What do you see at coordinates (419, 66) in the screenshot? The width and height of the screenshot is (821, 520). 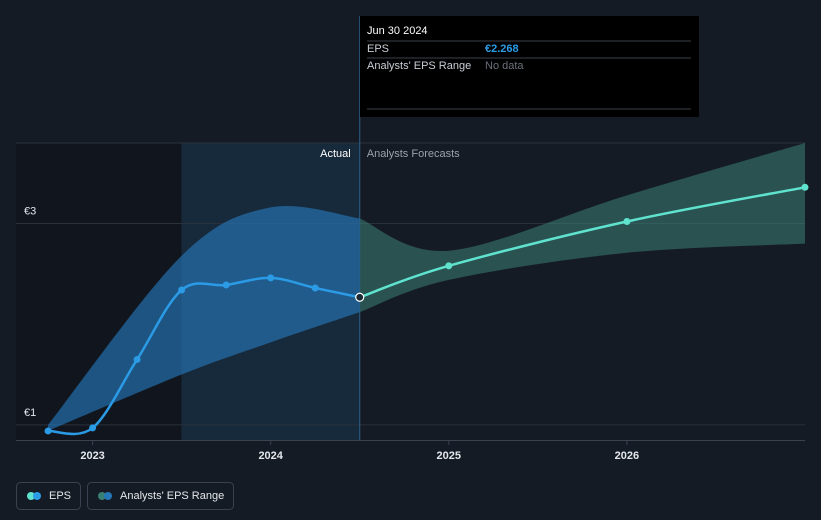 I see `tooltip-label: Analysts' EPS Range` at bounding box center [419, 66].